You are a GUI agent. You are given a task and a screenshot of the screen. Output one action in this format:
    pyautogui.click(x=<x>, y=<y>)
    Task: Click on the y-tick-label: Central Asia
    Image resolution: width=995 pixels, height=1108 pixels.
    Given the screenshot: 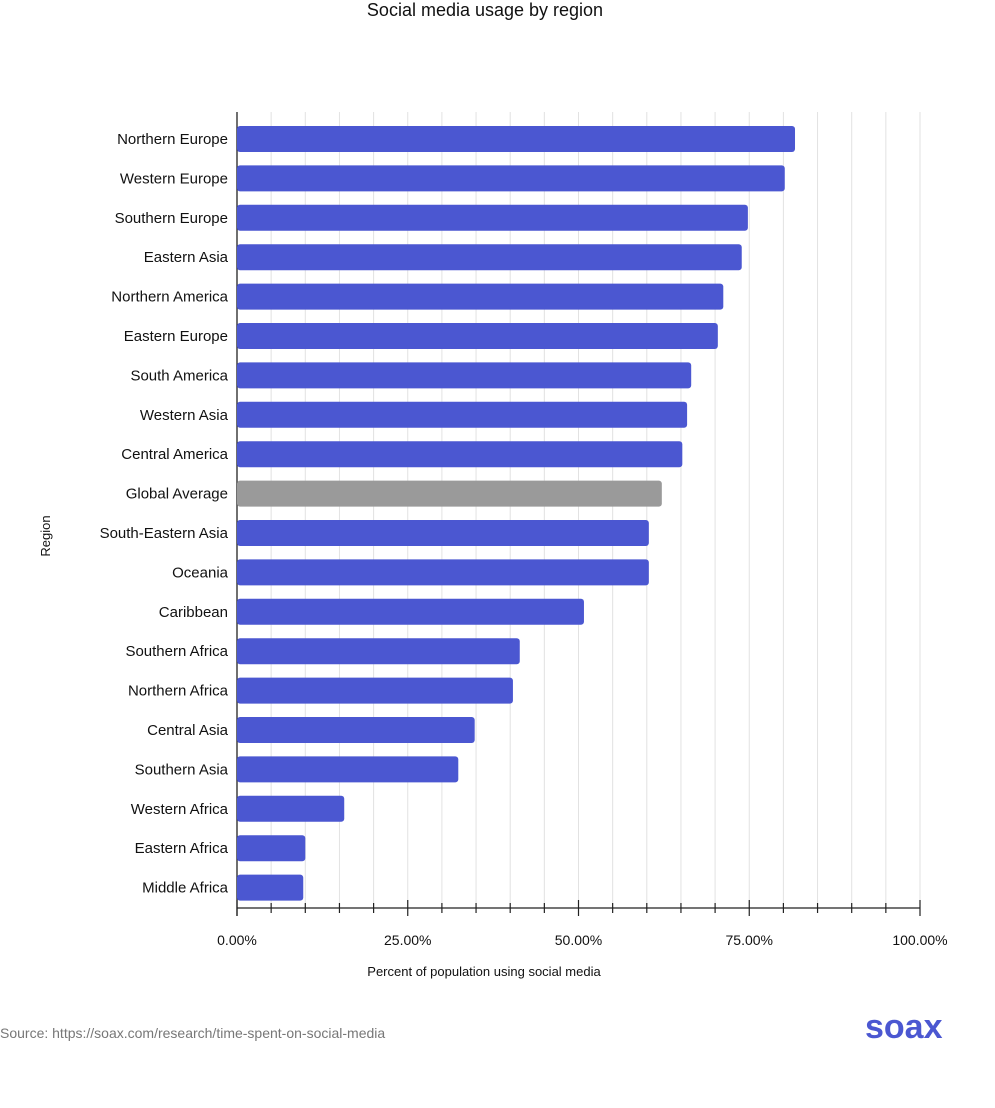 What is the action you would take?
    pyautogui.click(x=188, y=730)
    